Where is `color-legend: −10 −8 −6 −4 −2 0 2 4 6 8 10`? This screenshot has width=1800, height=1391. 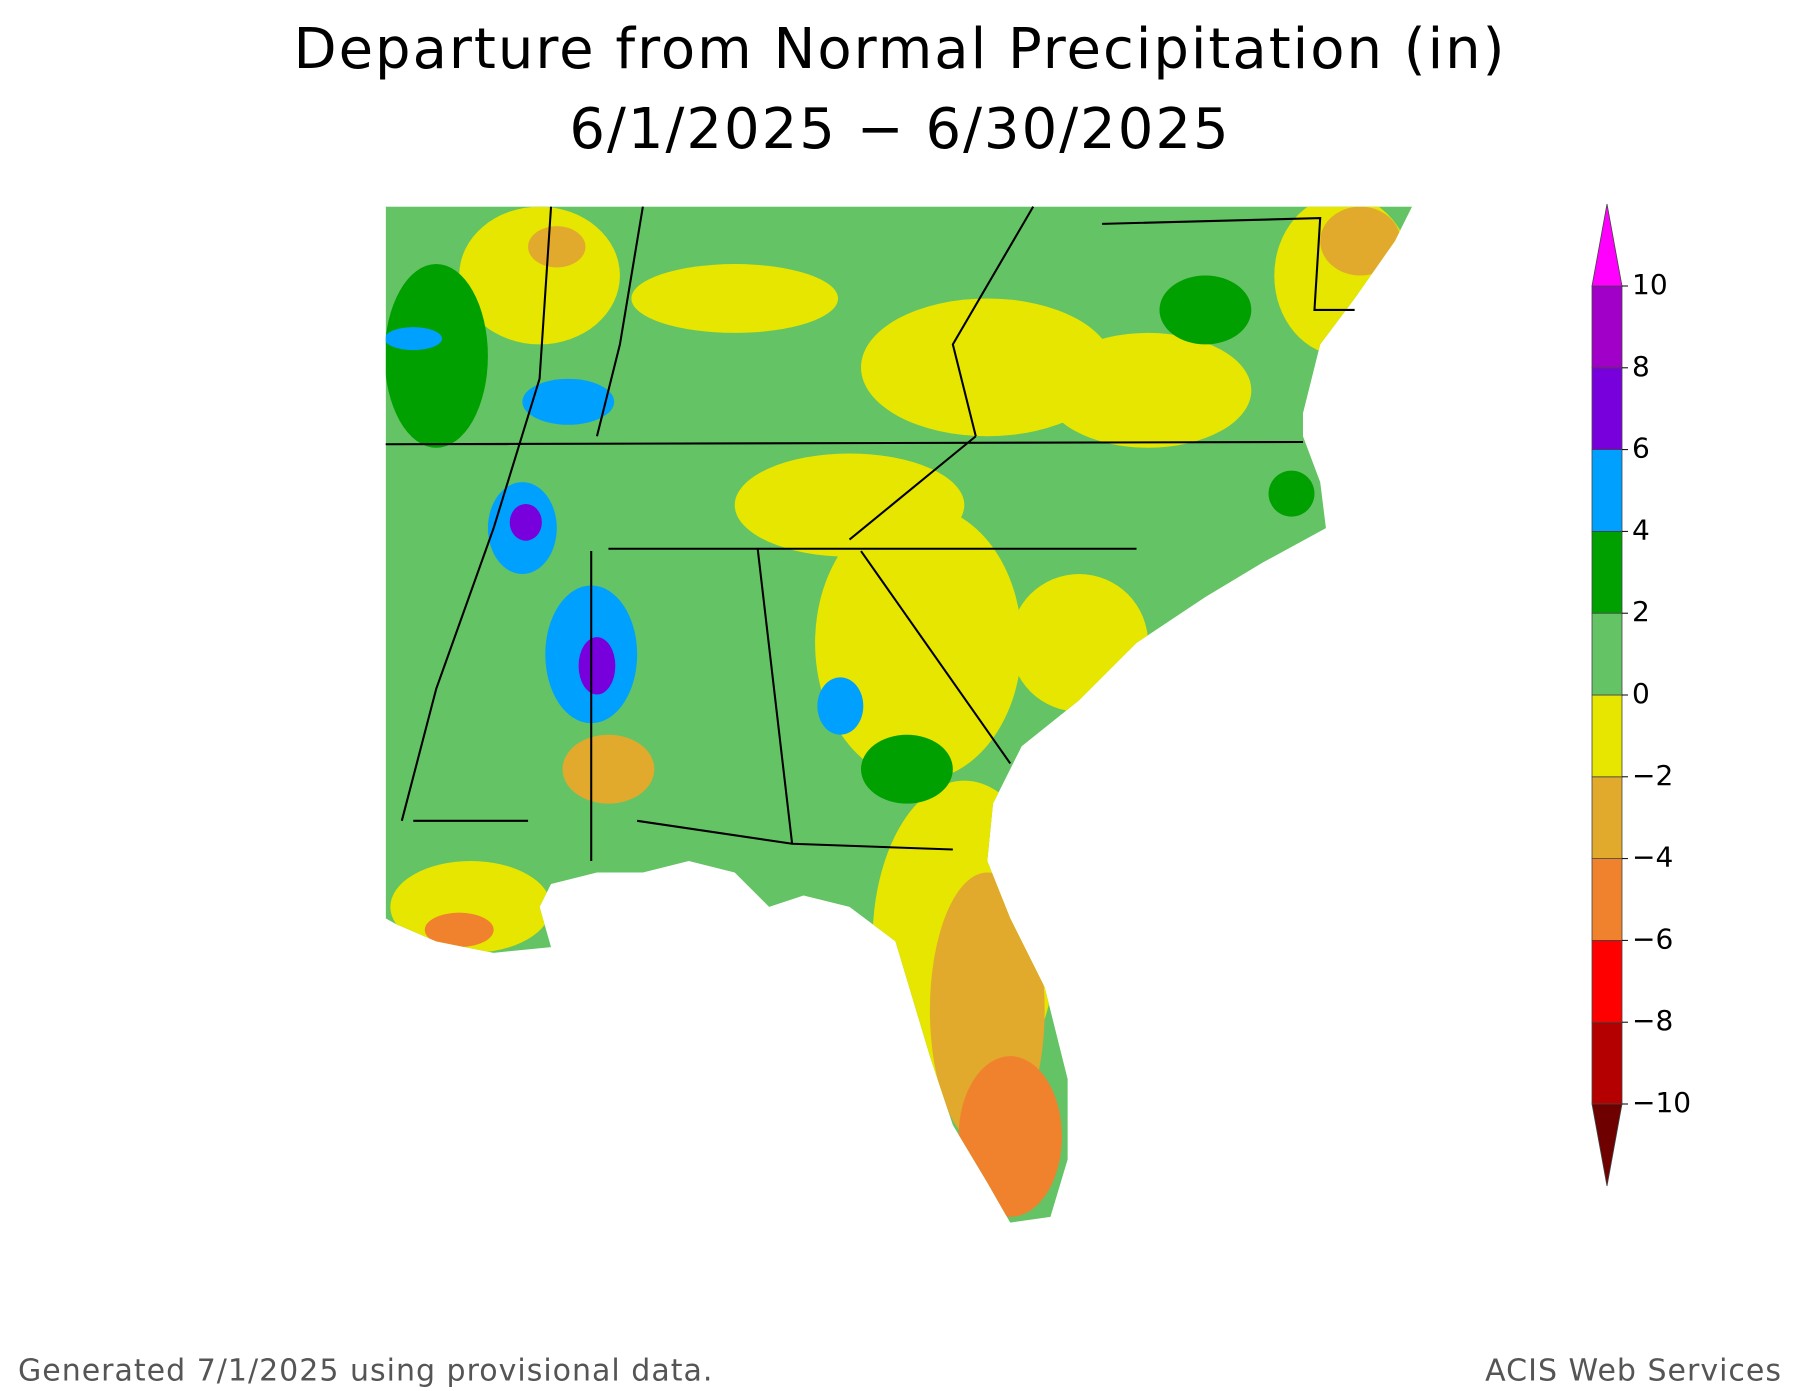
color-legend: −10 −8 −6 −4 −2 0 2 4 6 8 10 is located at coordinates (1641, 695).